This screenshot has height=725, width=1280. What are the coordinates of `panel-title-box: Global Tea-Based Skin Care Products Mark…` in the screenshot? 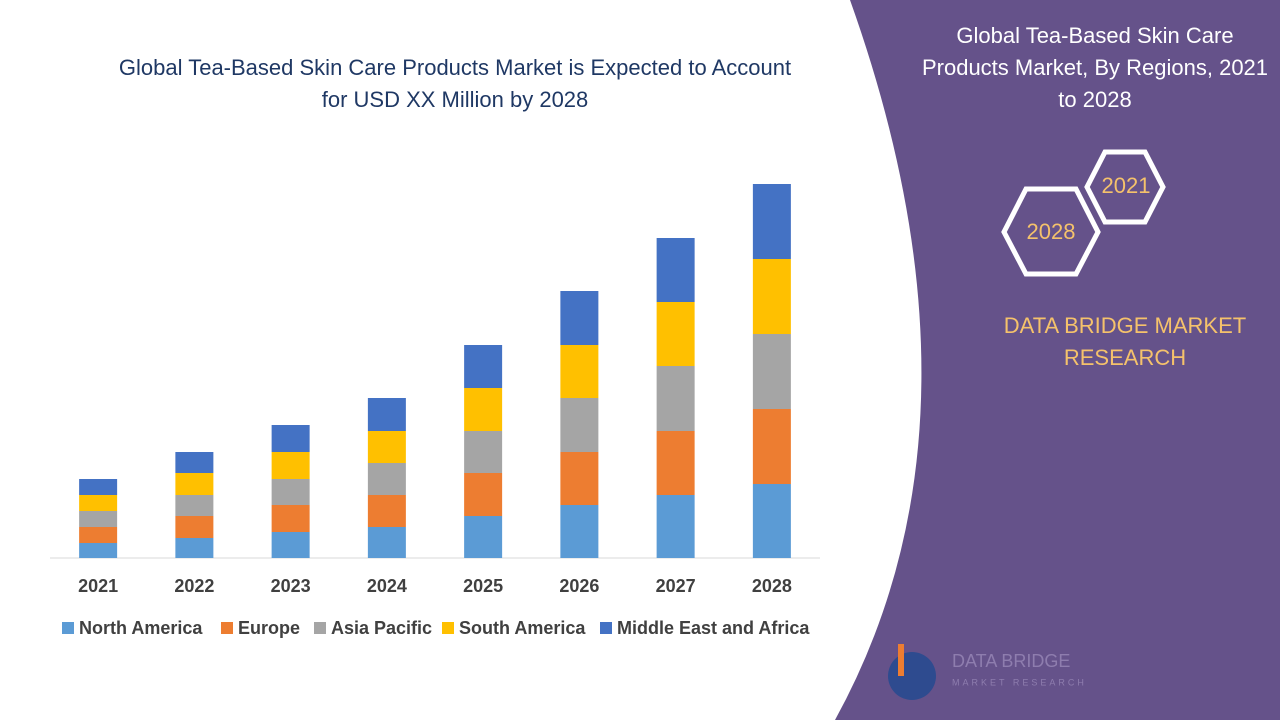 It's located at (1095, 67).